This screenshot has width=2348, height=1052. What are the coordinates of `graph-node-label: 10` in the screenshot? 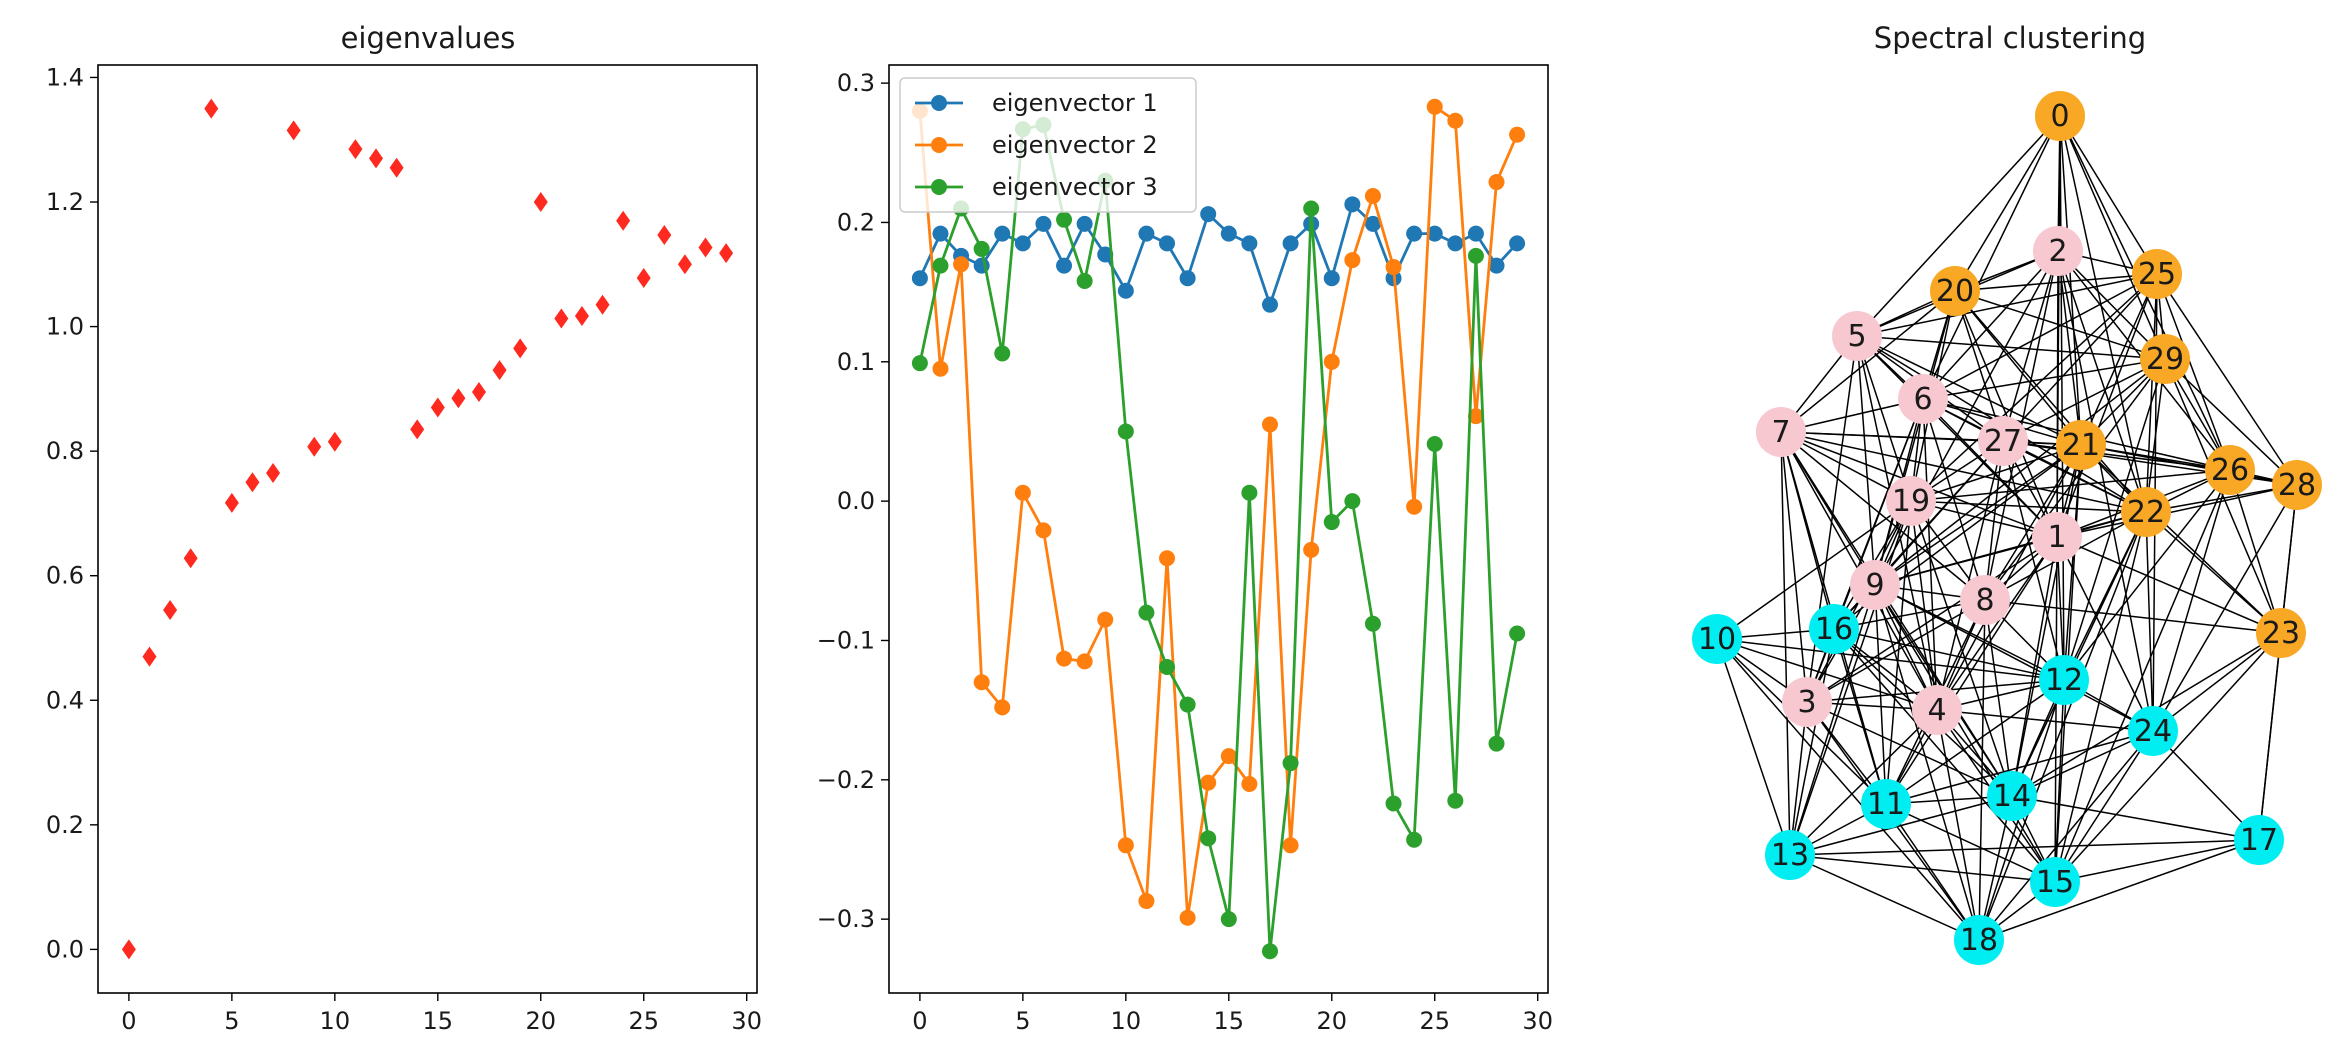 It's located at (1717, 639).